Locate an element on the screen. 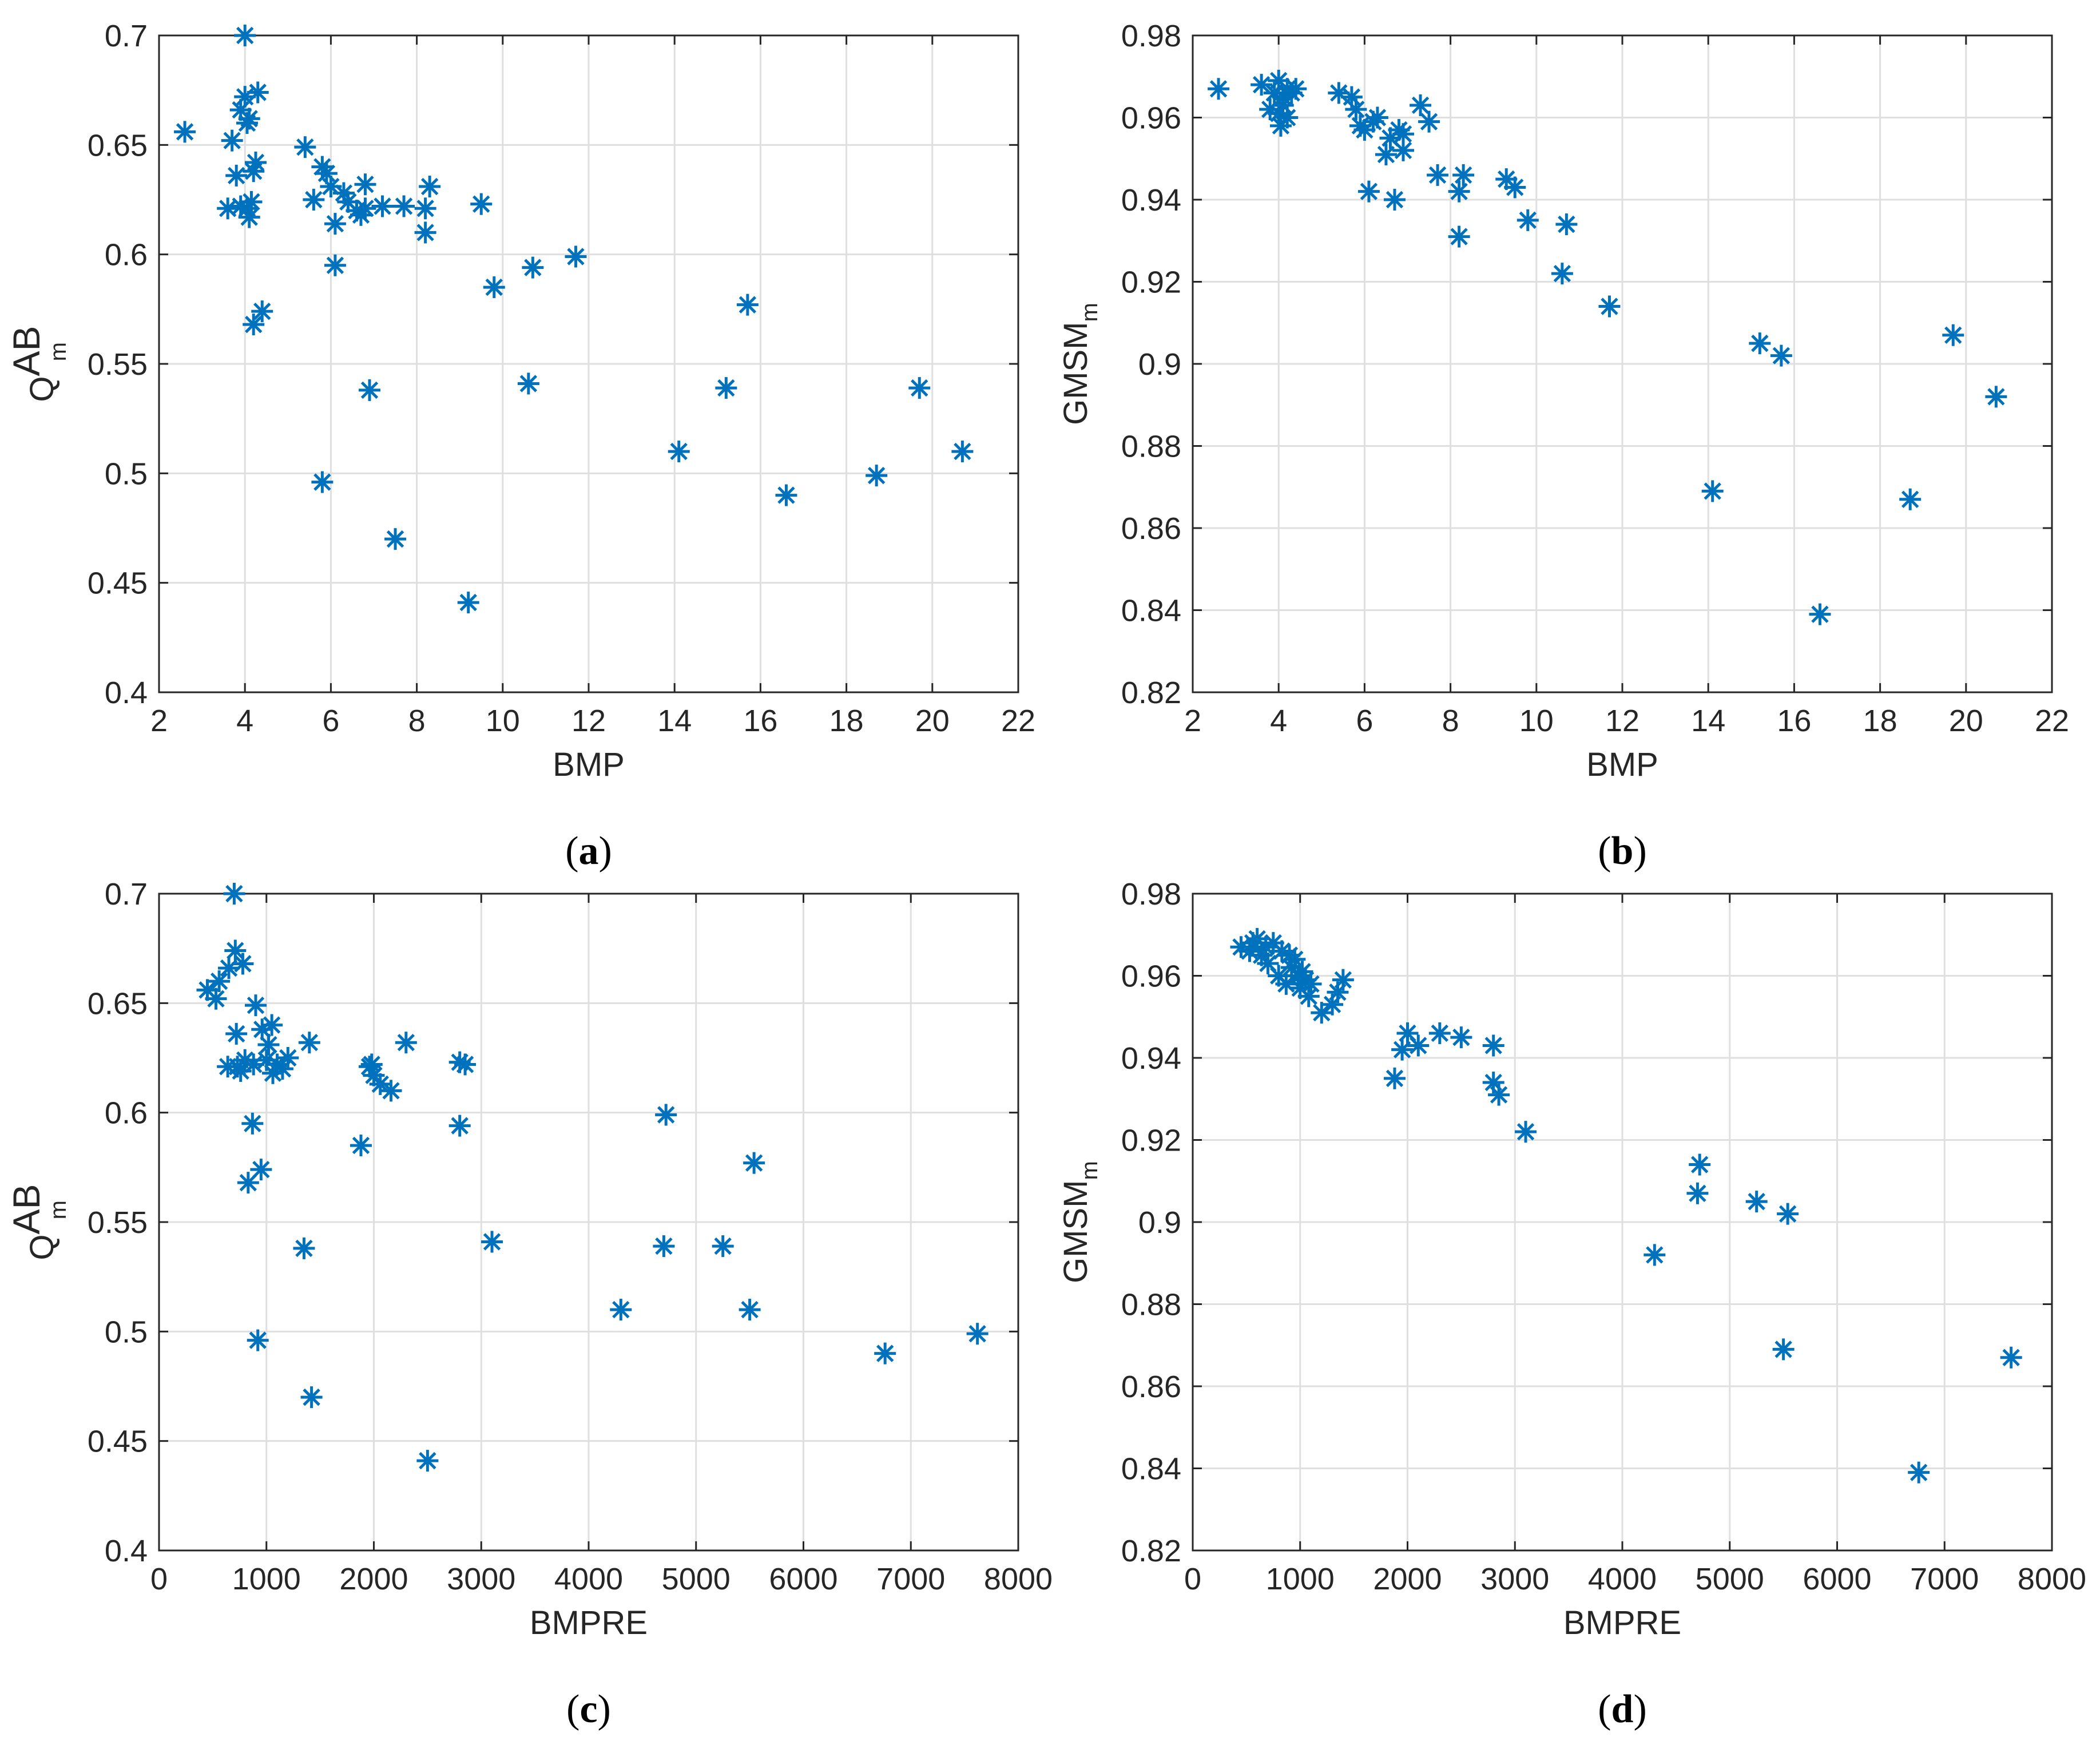 The height and width of the screenshot is (1745, 2100). x-tick-label: 16 is located at coordinates (760, 721).